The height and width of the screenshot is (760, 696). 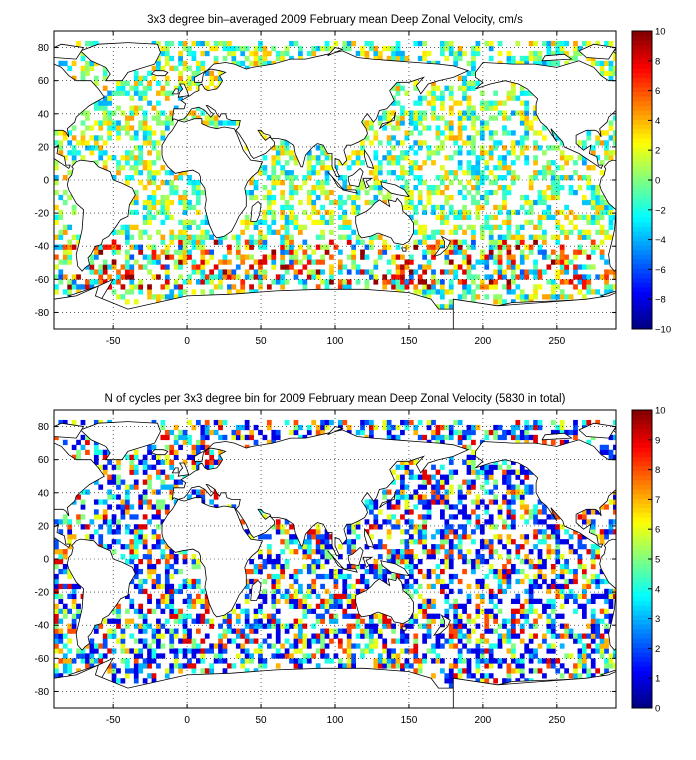 I want to click on continent-outline, so click(x=395, y=189).